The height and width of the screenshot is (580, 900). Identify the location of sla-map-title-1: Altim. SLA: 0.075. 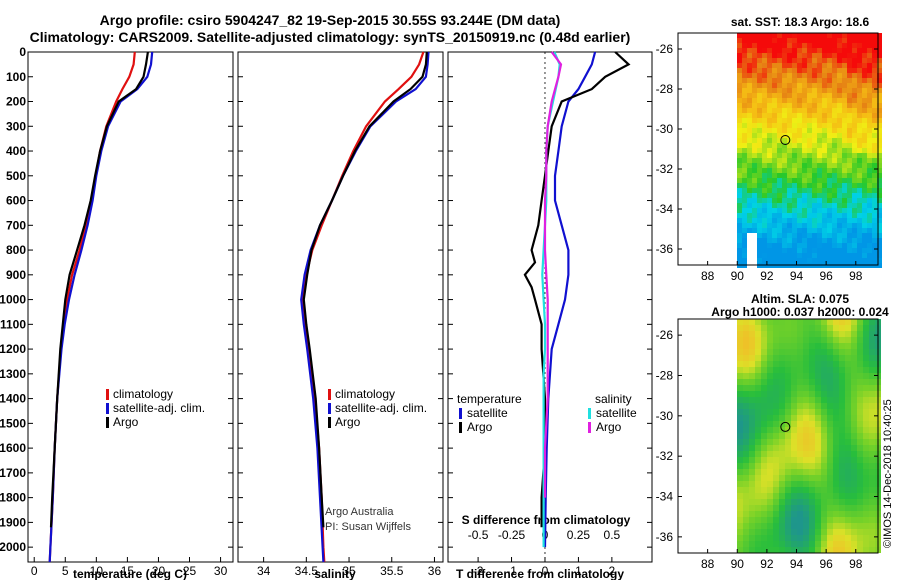
(800, 299).